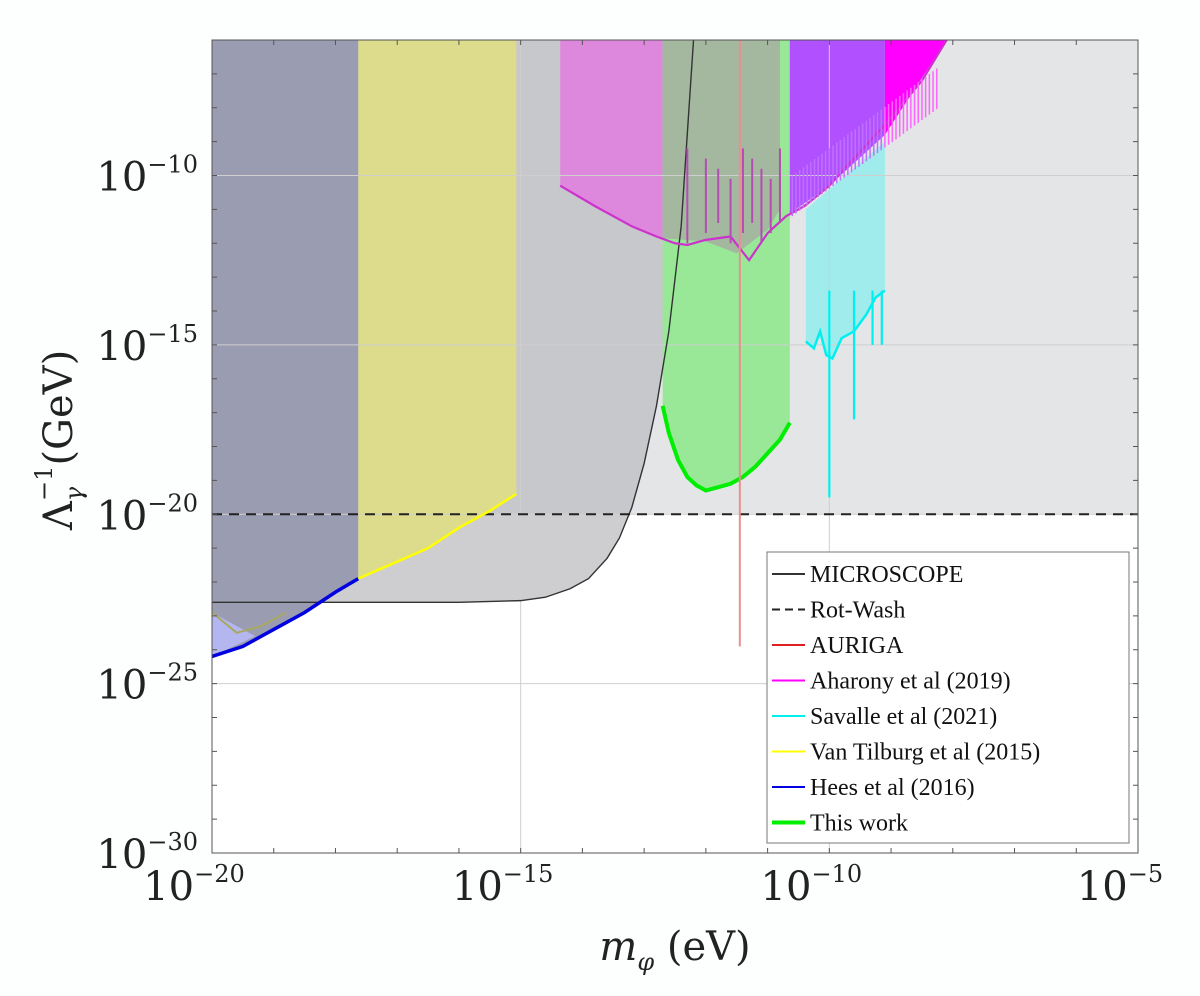 The image size is (1200, 996). What do you see at coordinates (674, 950) in the screenshot?
I see `x-axis-label: mφ (eV)` at bounding box center [674, 950].